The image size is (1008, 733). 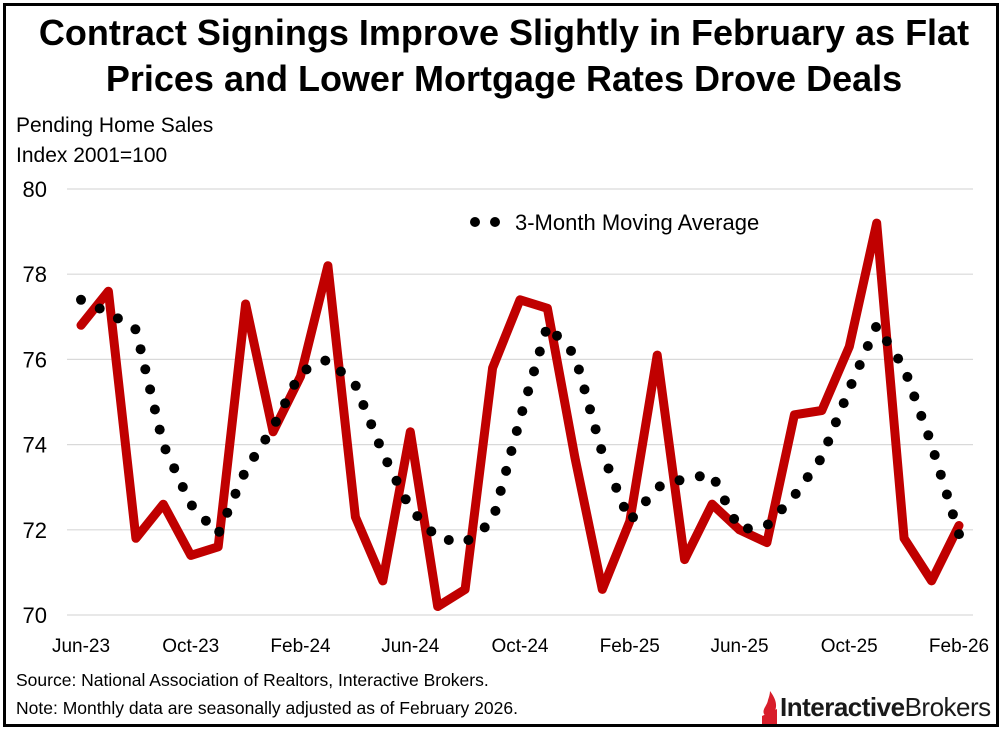 I want to click on logo-wordmark: InteractiveBrokers, so click(x=885, y=707).